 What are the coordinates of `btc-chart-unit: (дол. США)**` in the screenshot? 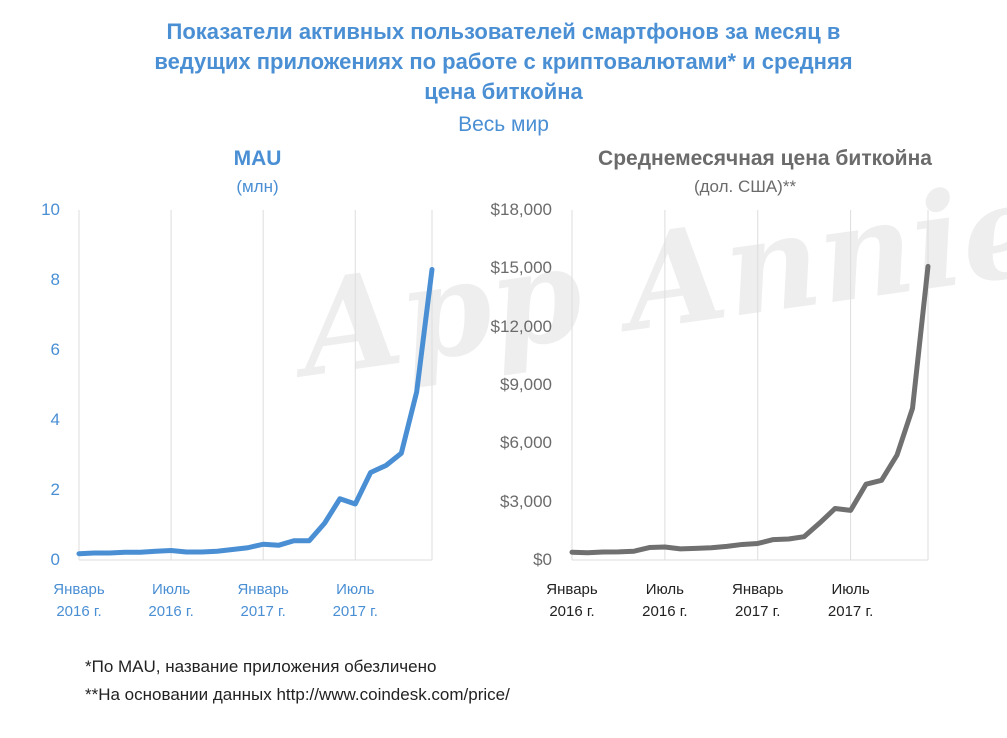 It's located at (745, 186).